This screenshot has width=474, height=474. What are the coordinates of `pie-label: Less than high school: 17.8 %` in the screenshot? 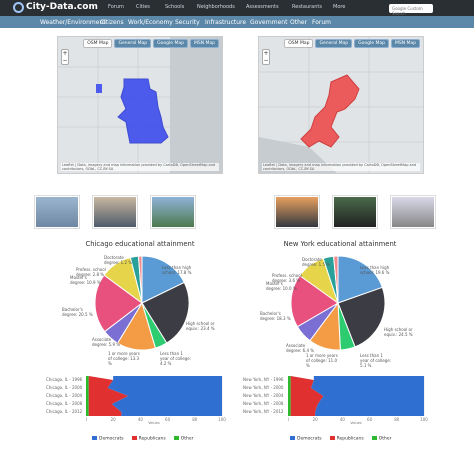 It's located at (177, 270).